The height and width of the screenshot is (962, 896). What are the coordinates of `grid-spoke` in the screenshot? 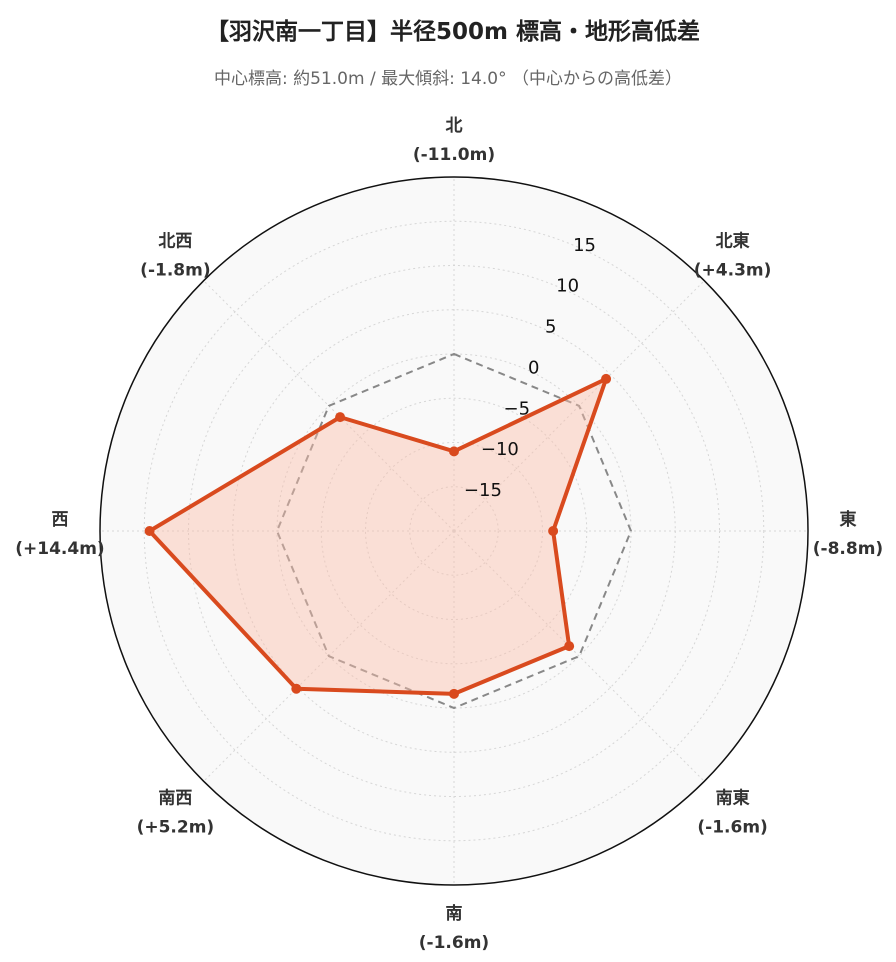 It's located at (579, 656).